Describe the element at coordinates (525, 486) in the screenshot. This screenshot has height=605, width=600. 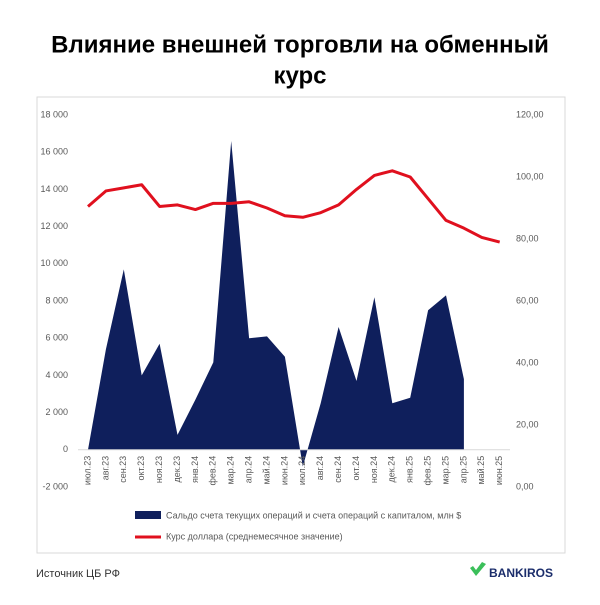
I see `y2-tick-label: 0,00` at that location.